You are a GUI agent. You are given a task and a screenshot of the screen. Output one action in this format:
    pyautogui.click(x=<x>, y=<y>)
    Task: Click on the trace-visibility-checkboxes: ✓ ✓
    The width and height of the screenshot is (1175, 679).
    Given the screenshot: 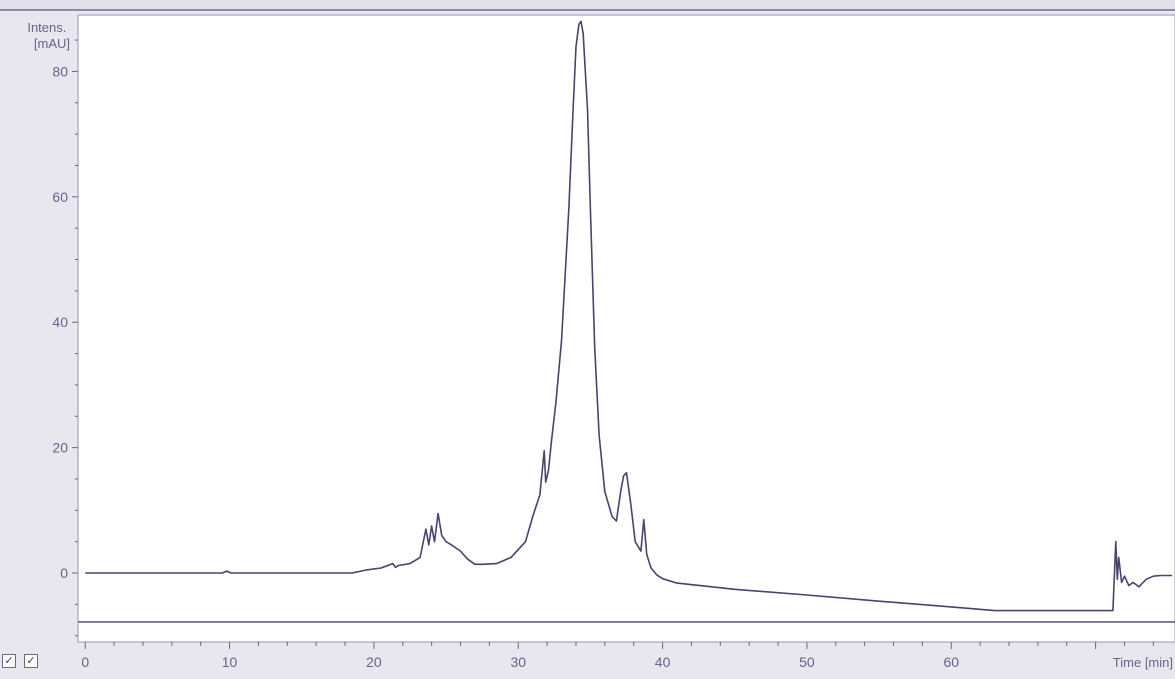 What is the action you would take?
    pyautogui.click(x=26, y=663)
    